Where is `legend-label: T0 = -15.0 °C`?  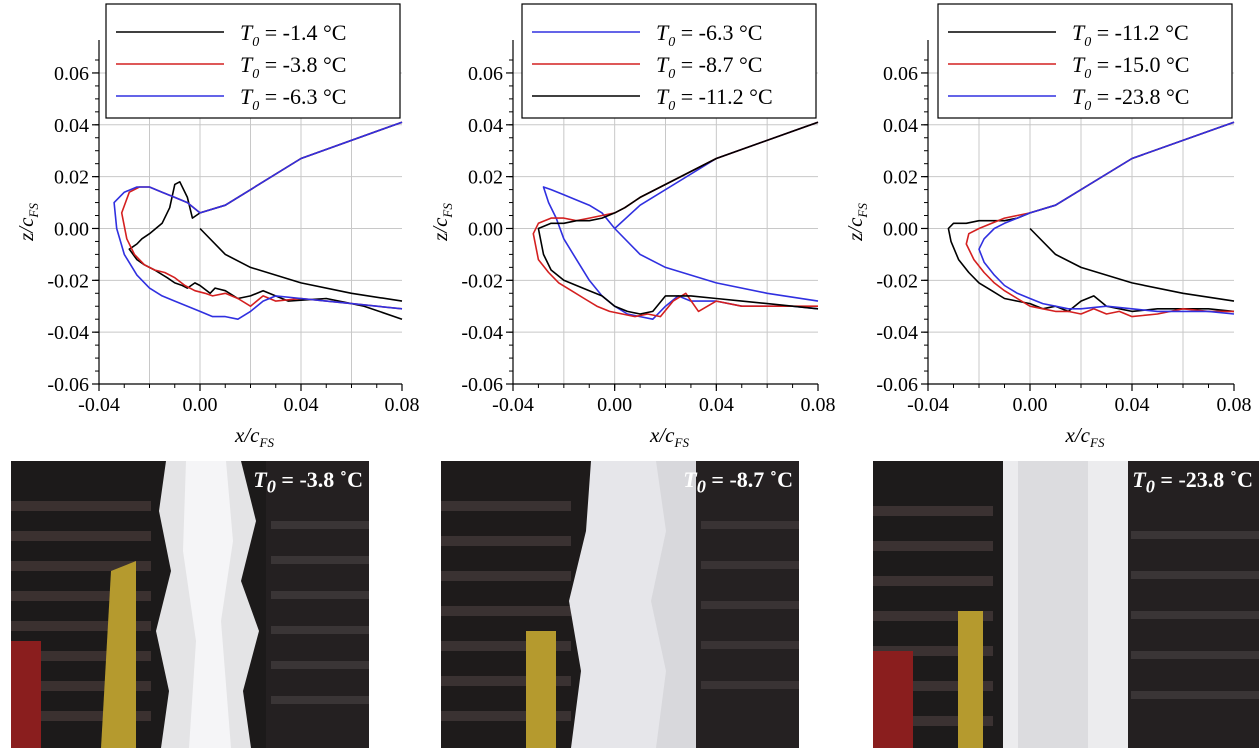
legend-label: T0 = -15.0 °C is located at coordinates (1130, 67).